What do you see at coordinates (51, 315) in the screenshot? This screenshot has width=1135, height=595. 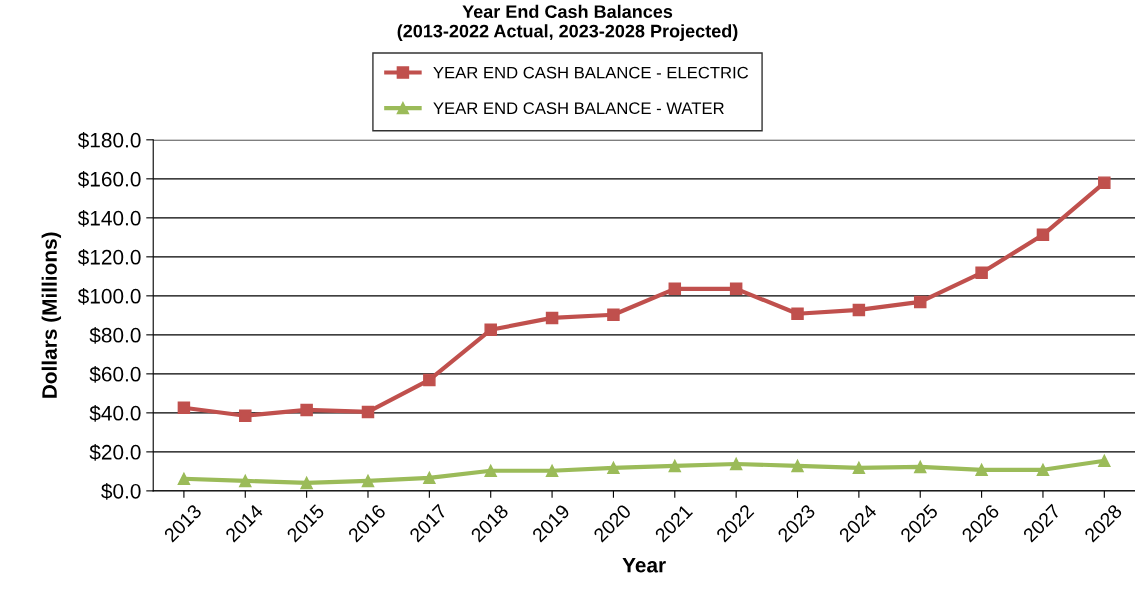 I see `y-axis-title: Dollars (Millions)` at bounding box center [51, 315].